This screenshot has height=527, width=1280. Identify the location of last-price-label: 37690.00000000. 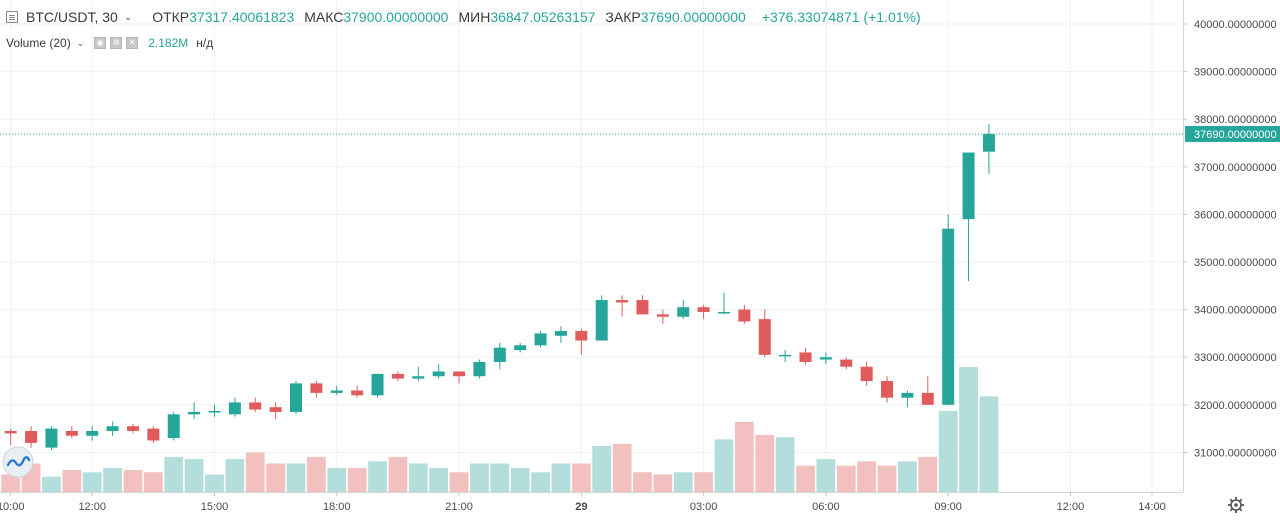
(1235, 135).